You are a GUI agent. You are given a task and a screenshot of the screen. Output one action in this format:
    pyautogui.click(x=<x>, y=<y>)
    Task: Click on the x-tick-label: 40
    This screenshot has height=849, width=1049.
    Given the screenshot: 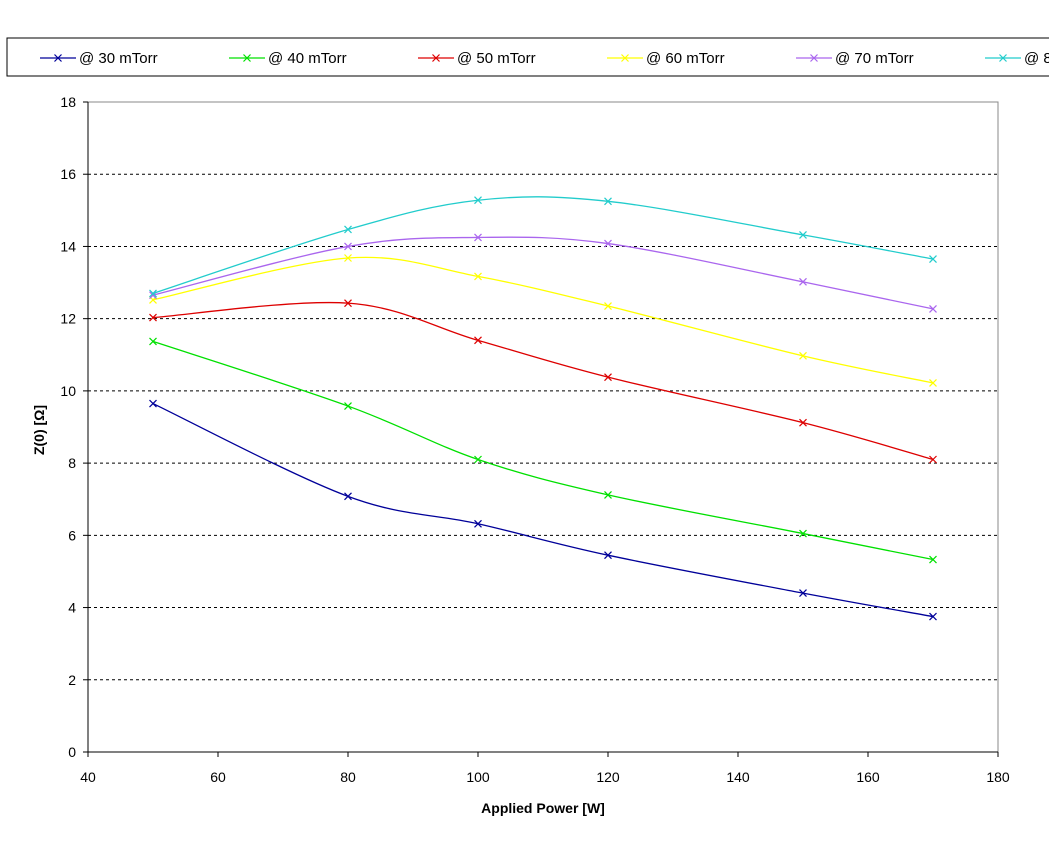 What is the action you would take?
    pyautogui.click(x=88, y=777)
    